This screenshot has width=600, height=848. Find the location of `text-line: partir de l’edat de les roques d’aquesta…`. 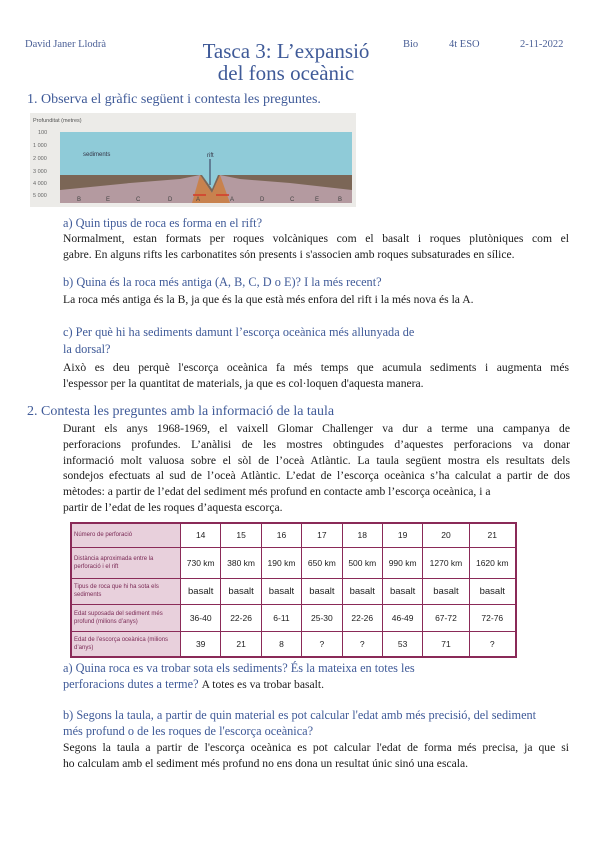

text-line: partir de l’edat de les roques d’aquesta… is located at coordinates (173, 507).